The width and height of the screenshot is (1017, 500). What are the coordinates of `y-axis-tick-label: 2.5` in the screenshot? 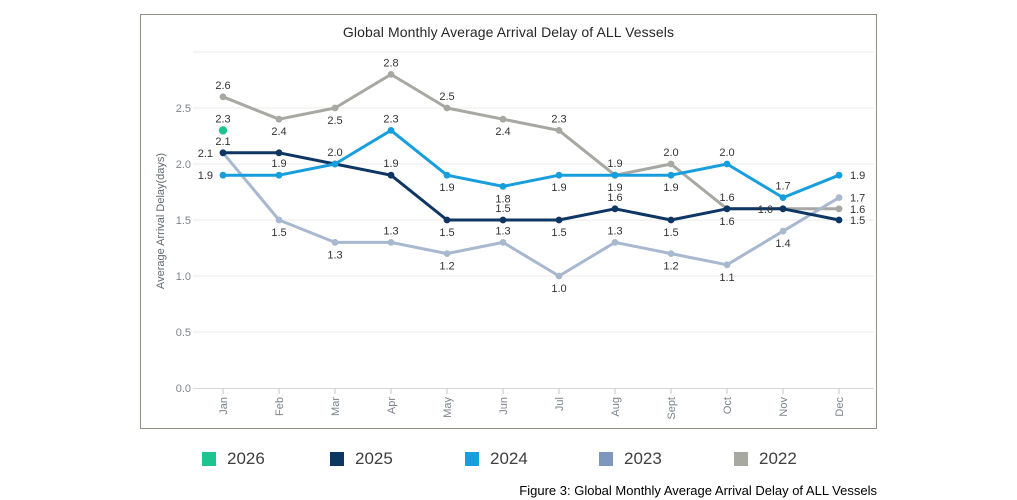 It's located at (183, 109).